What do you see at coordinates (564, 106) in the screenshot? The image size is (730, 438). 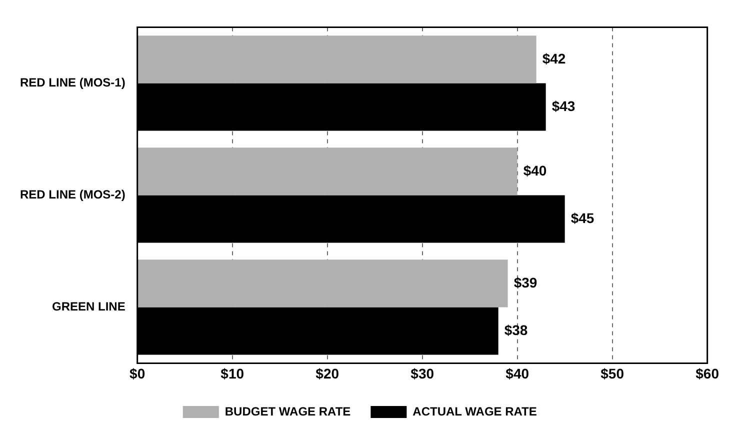 I see `data-label: $43` at bounding box center [564, 106].